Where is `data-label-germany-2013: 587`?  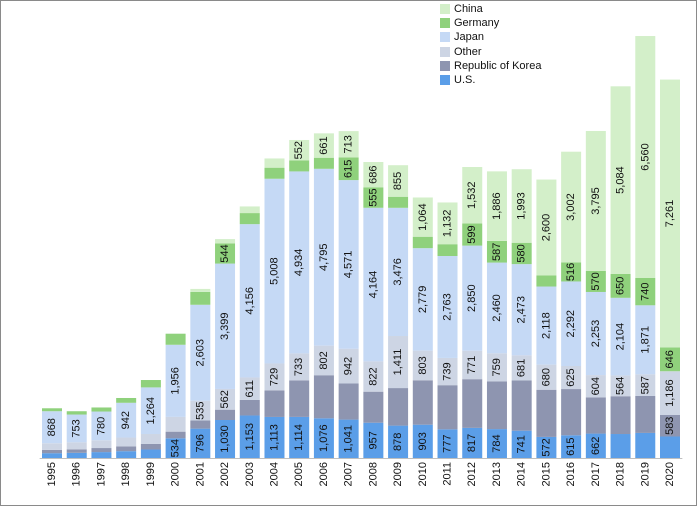 data-label-germany-2013: 587 is located at coordinates (497, 252).